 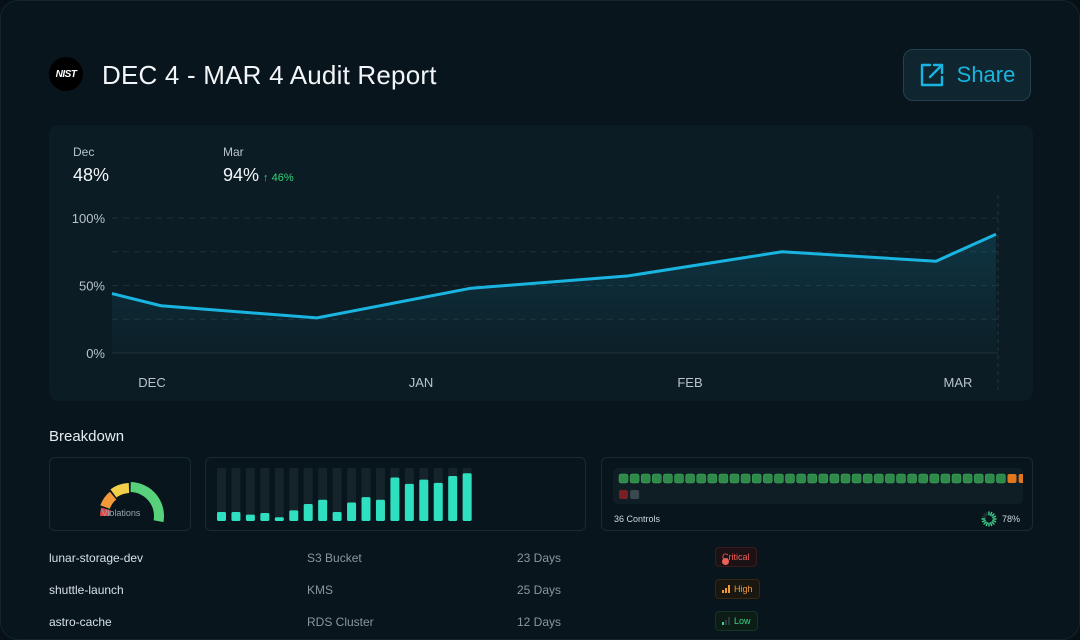 What do you see at coordinates (540, 75) in the screenshot?
I see `header: NIST DEC 4 - MAR 4 Audit Report Share` at bounding box center [540, 75].